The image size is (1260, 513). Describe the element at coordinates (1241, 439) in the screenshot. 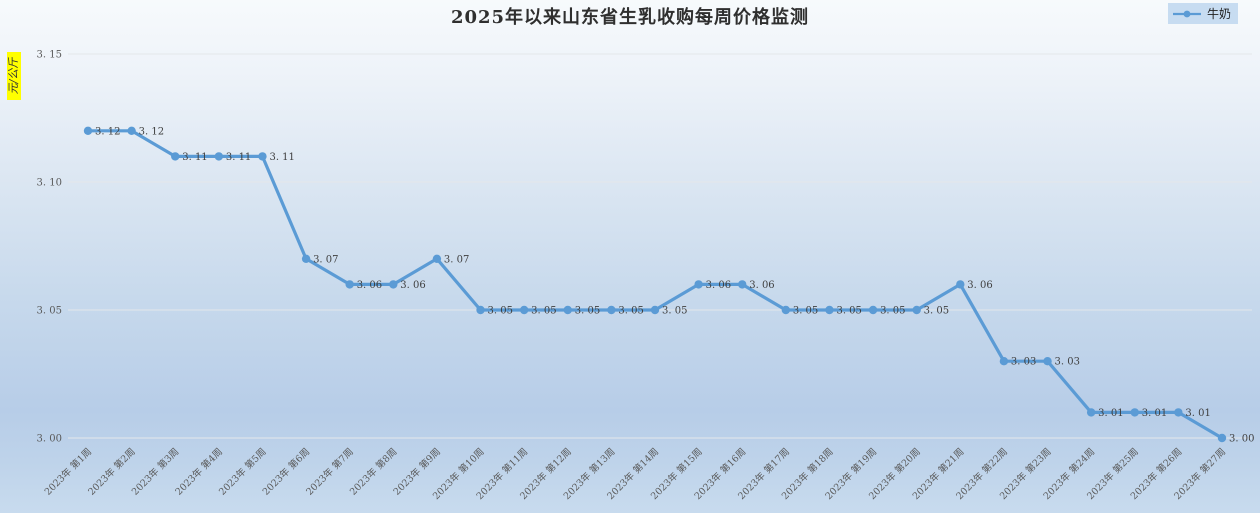

I see `data-point-label: 3. 00` at that location.